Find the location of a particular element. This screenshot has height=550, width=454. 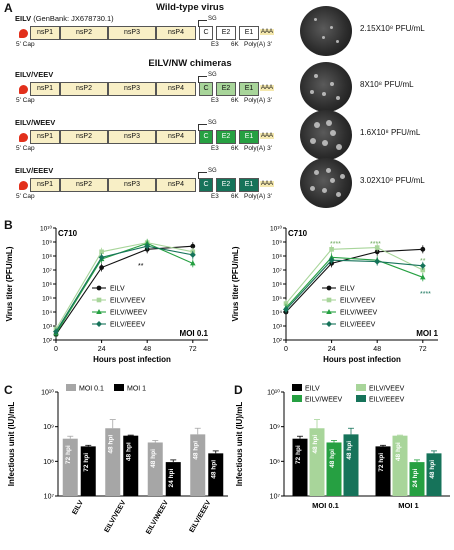

y-tick-label: 10³ is located at coordinates (48, 327).